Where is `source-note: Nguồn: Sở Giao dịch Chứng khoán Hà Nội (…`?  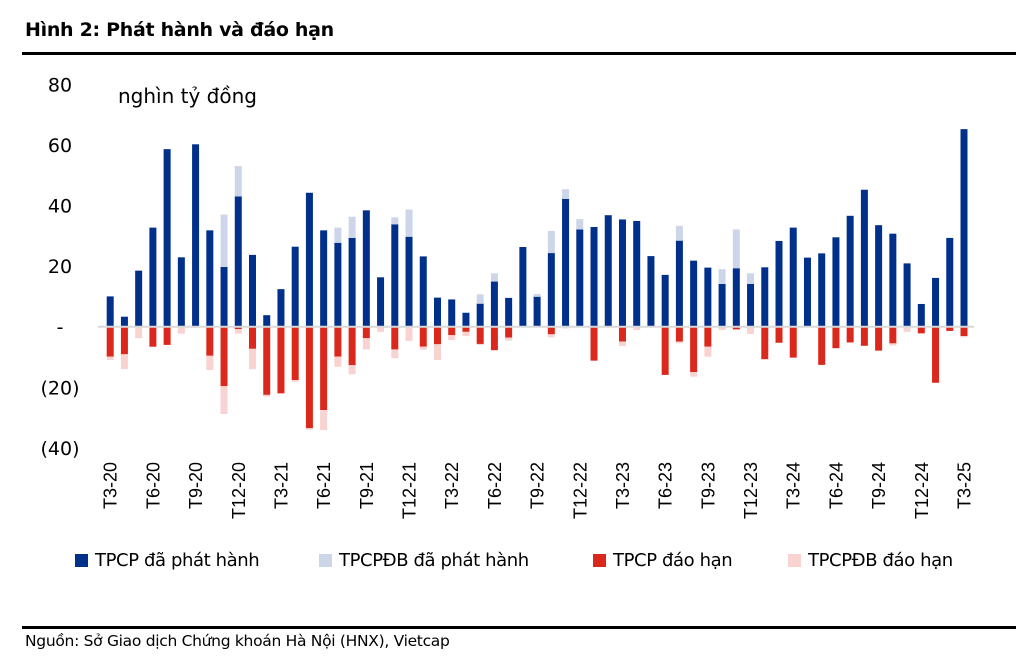 source-note: Nguồn: Sở Giao dịch Chứng khoán Hà Nội (… is located at coordinates (237, 641).